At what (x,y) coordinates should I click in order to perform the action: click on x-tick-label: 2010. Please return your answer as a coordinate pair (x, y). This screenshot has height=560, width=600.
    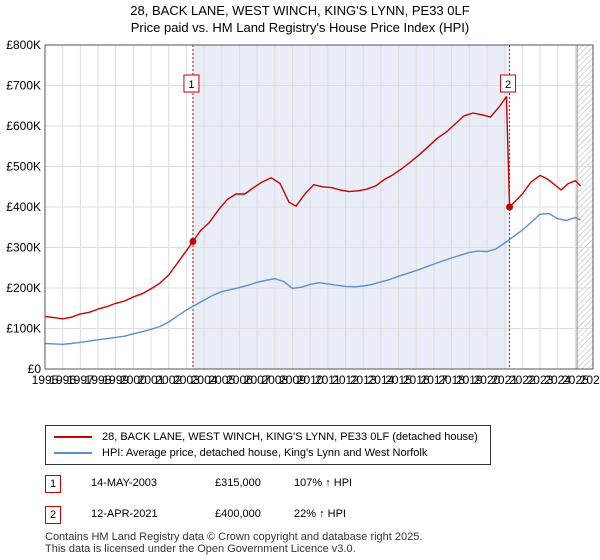
    Looking at the image, I should click on (310, 380).